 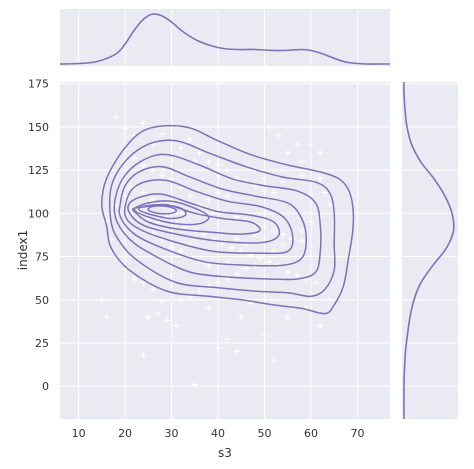 I want to click on x-tick-label: 60, so click(x=311, y=433).